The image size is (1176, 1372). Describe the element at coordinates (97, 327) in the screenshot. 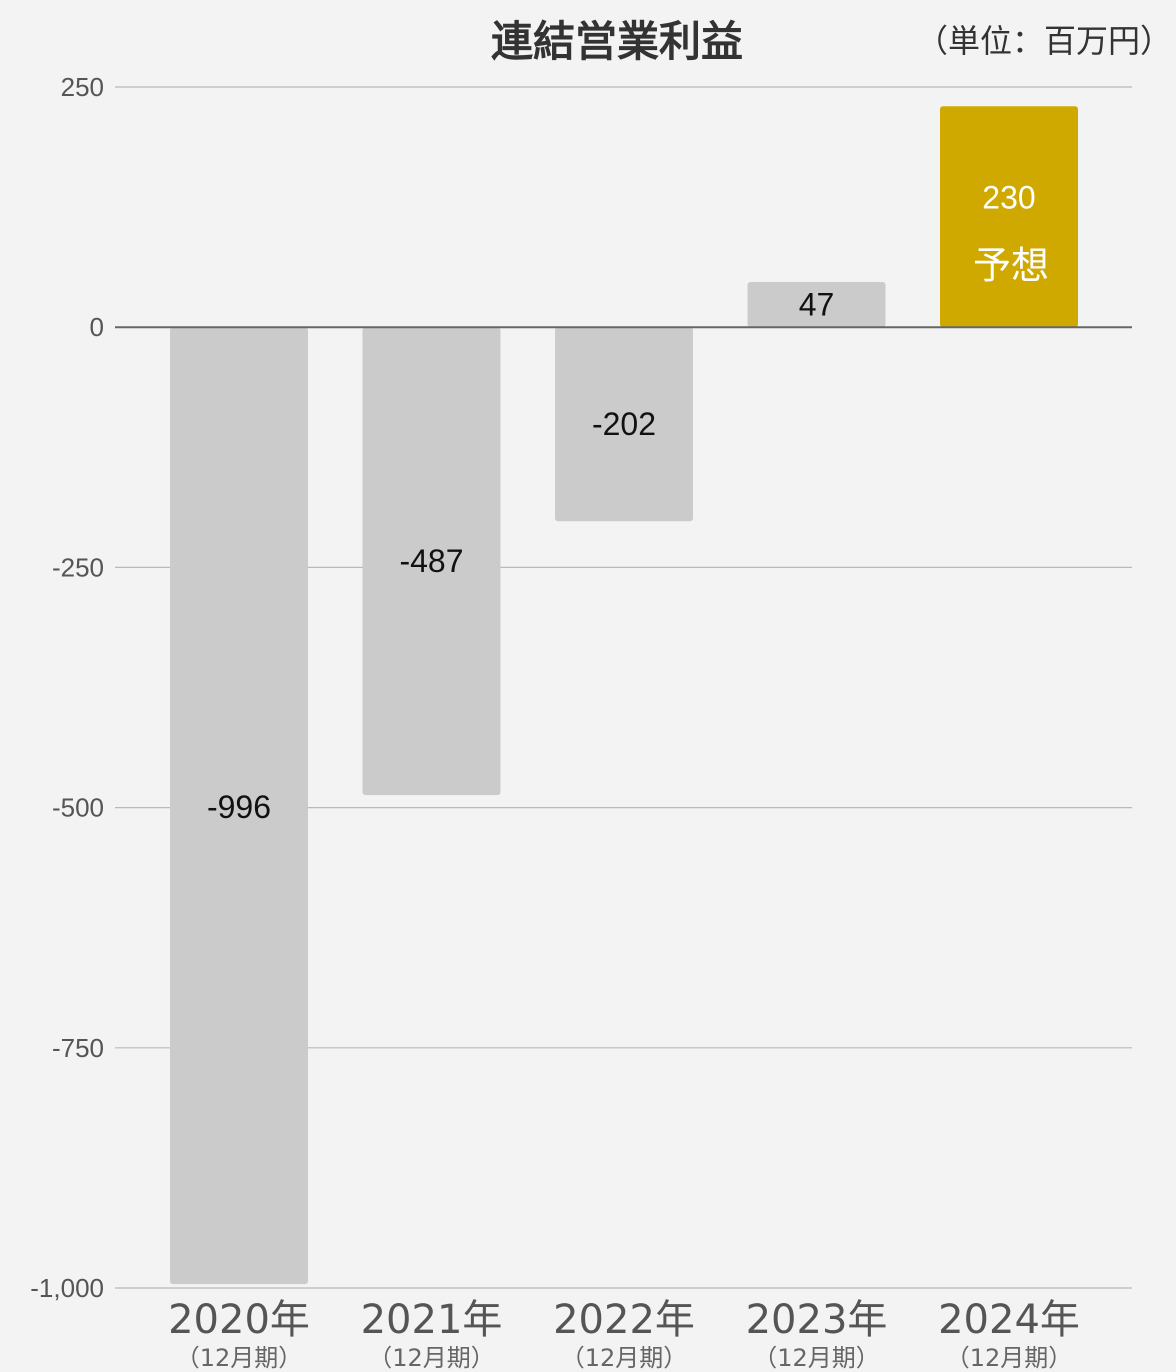

I see `y-tick-label: 0` at that location.